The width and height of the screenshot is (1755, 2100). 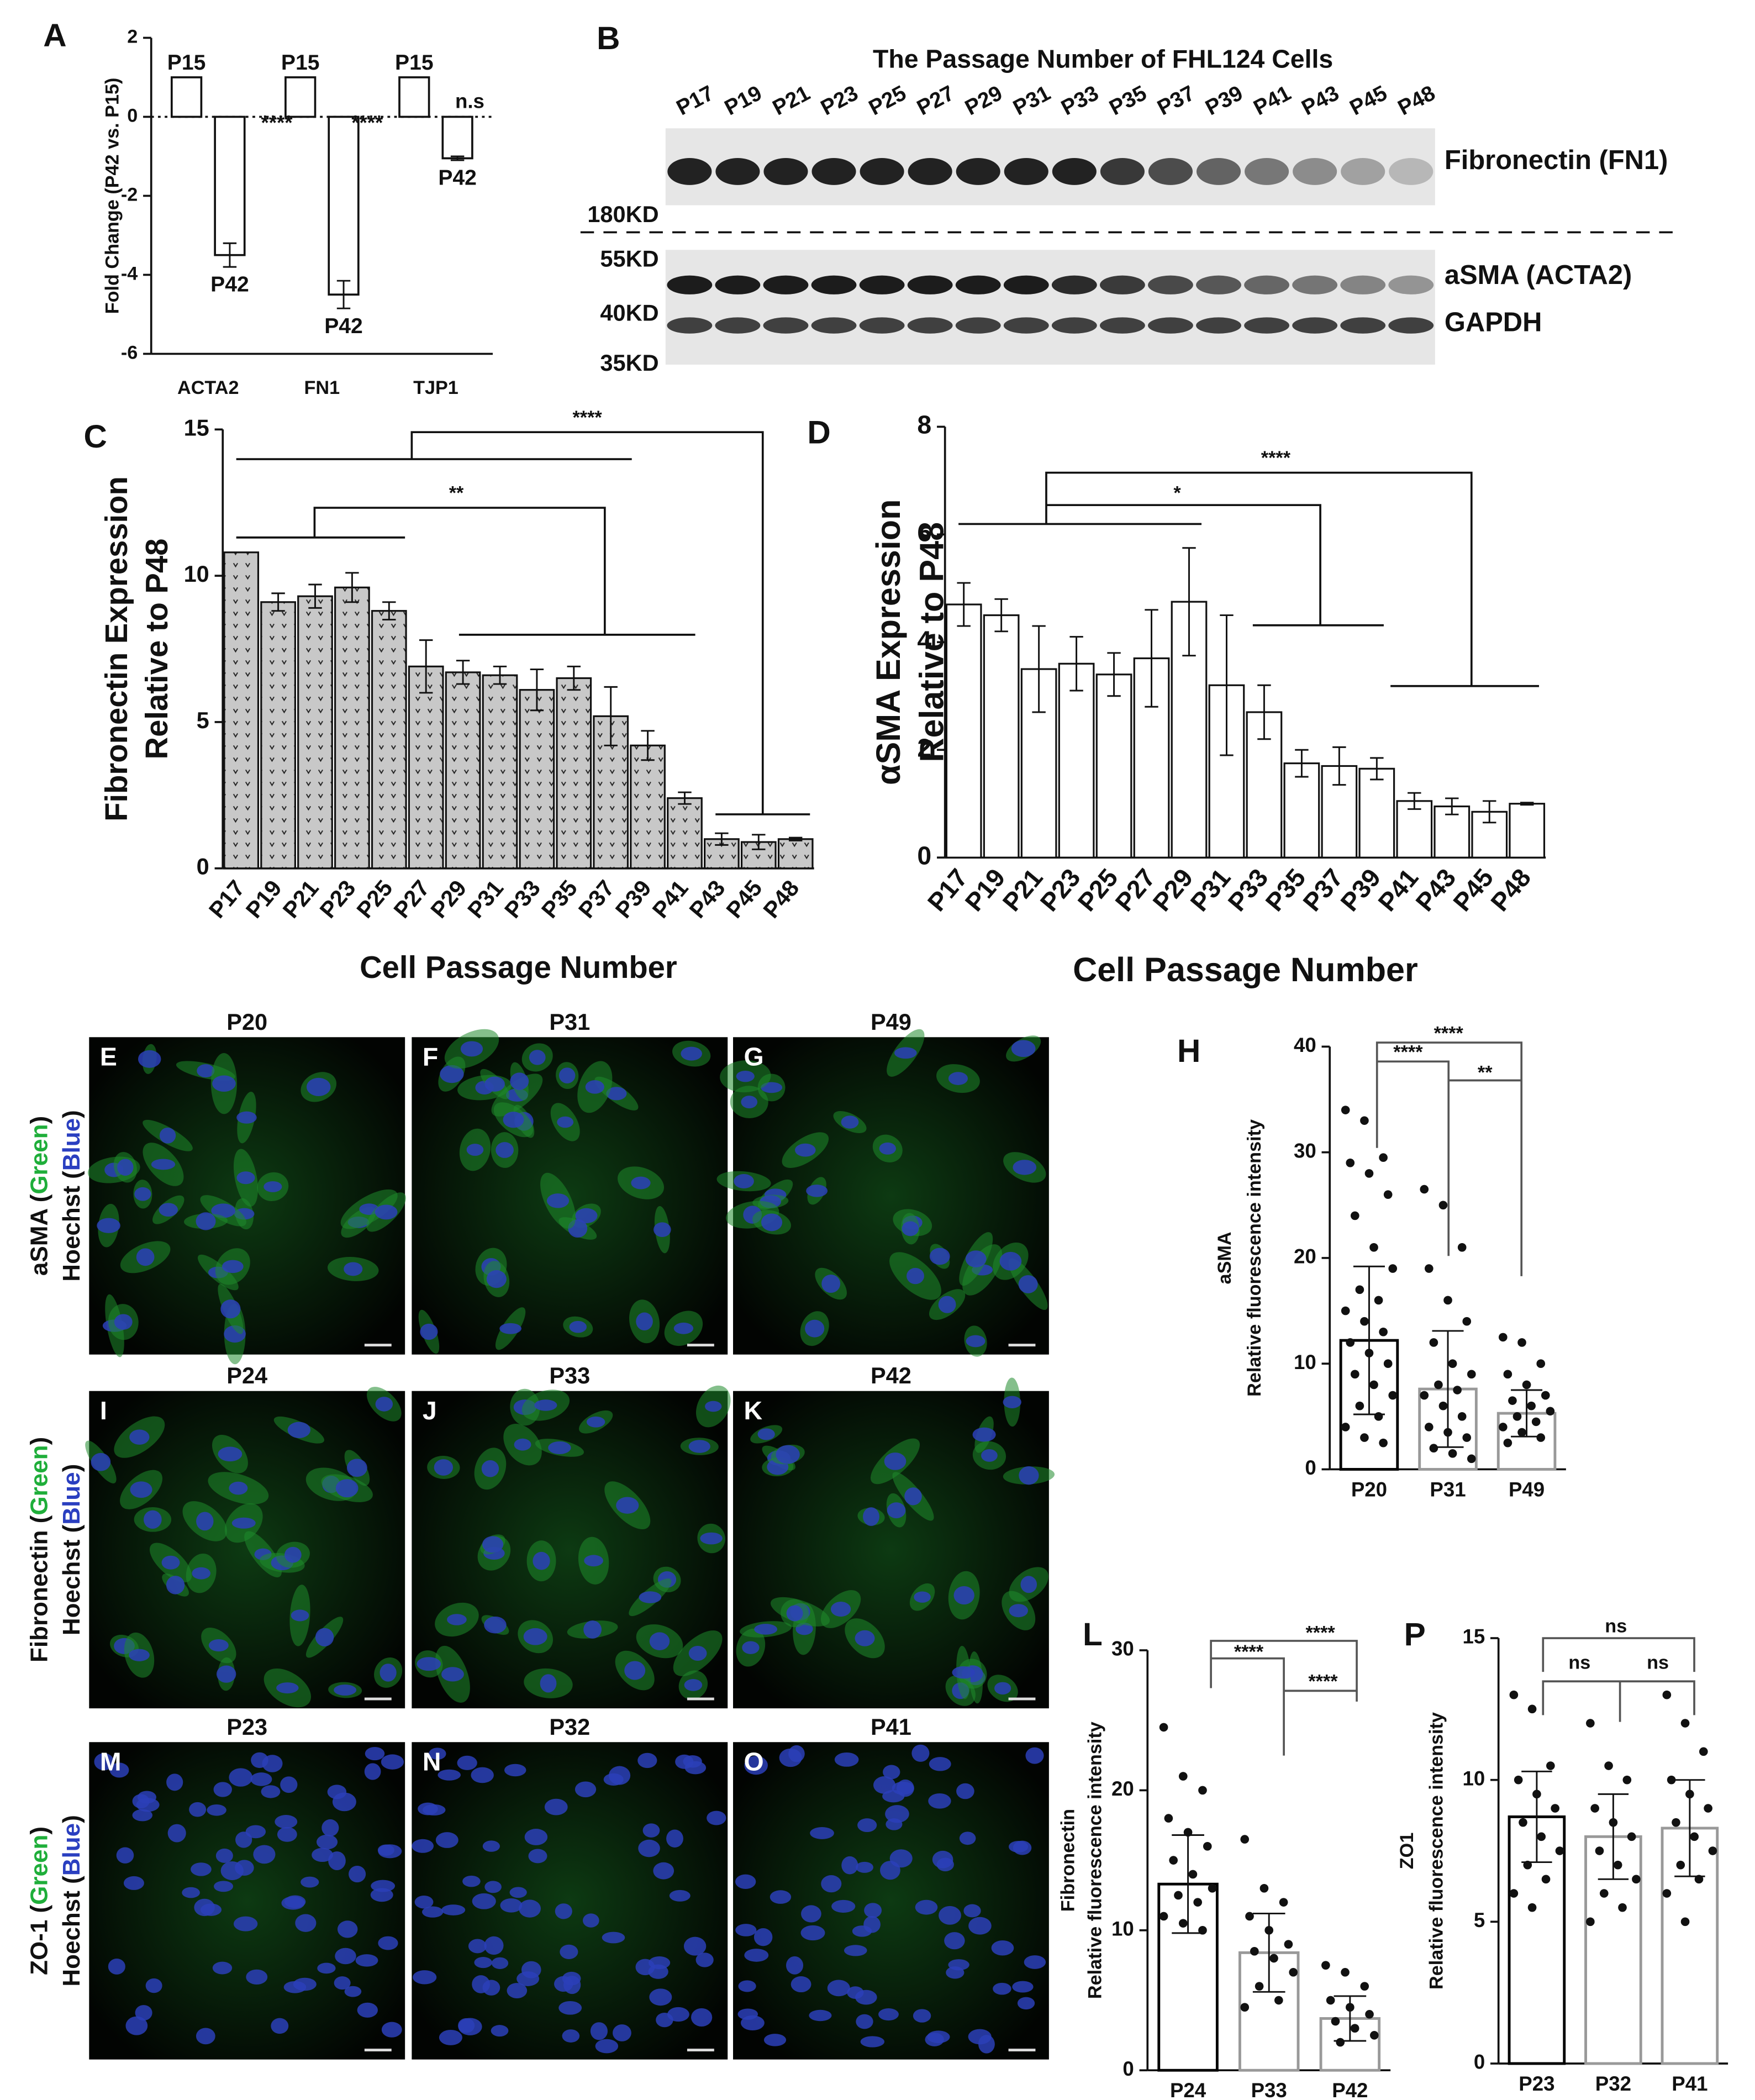 What do you see at coordinates (622, 214) in the screenshot?
I see `marker-label: 180KD` at bounding box center [622, 214].